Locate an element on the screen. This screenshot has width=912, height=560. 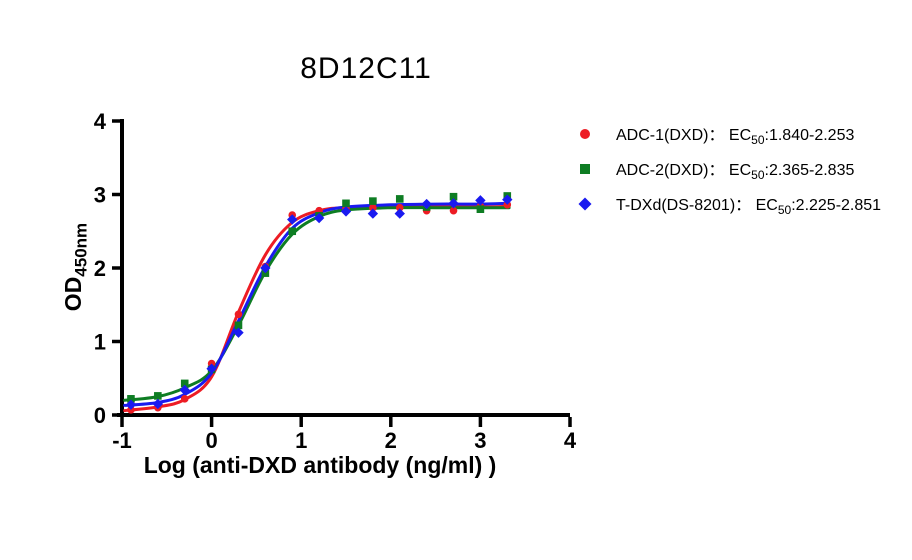
x-tick-label: 4 is located at coordinates (570, 440).